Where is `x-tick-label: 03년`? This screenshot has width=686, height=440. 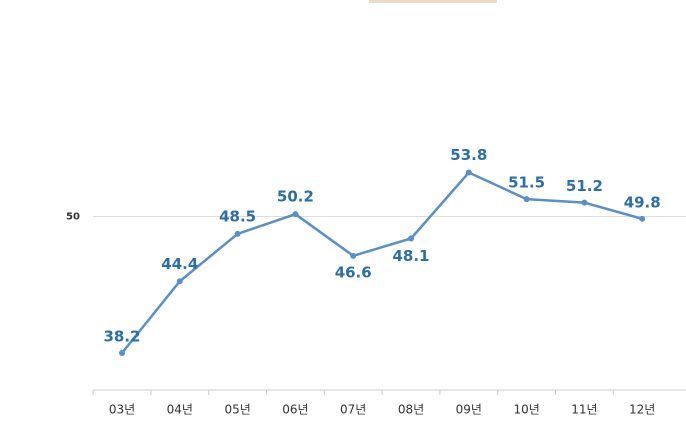 x-tick-label: 03년 is located at coordinates (122, 410).